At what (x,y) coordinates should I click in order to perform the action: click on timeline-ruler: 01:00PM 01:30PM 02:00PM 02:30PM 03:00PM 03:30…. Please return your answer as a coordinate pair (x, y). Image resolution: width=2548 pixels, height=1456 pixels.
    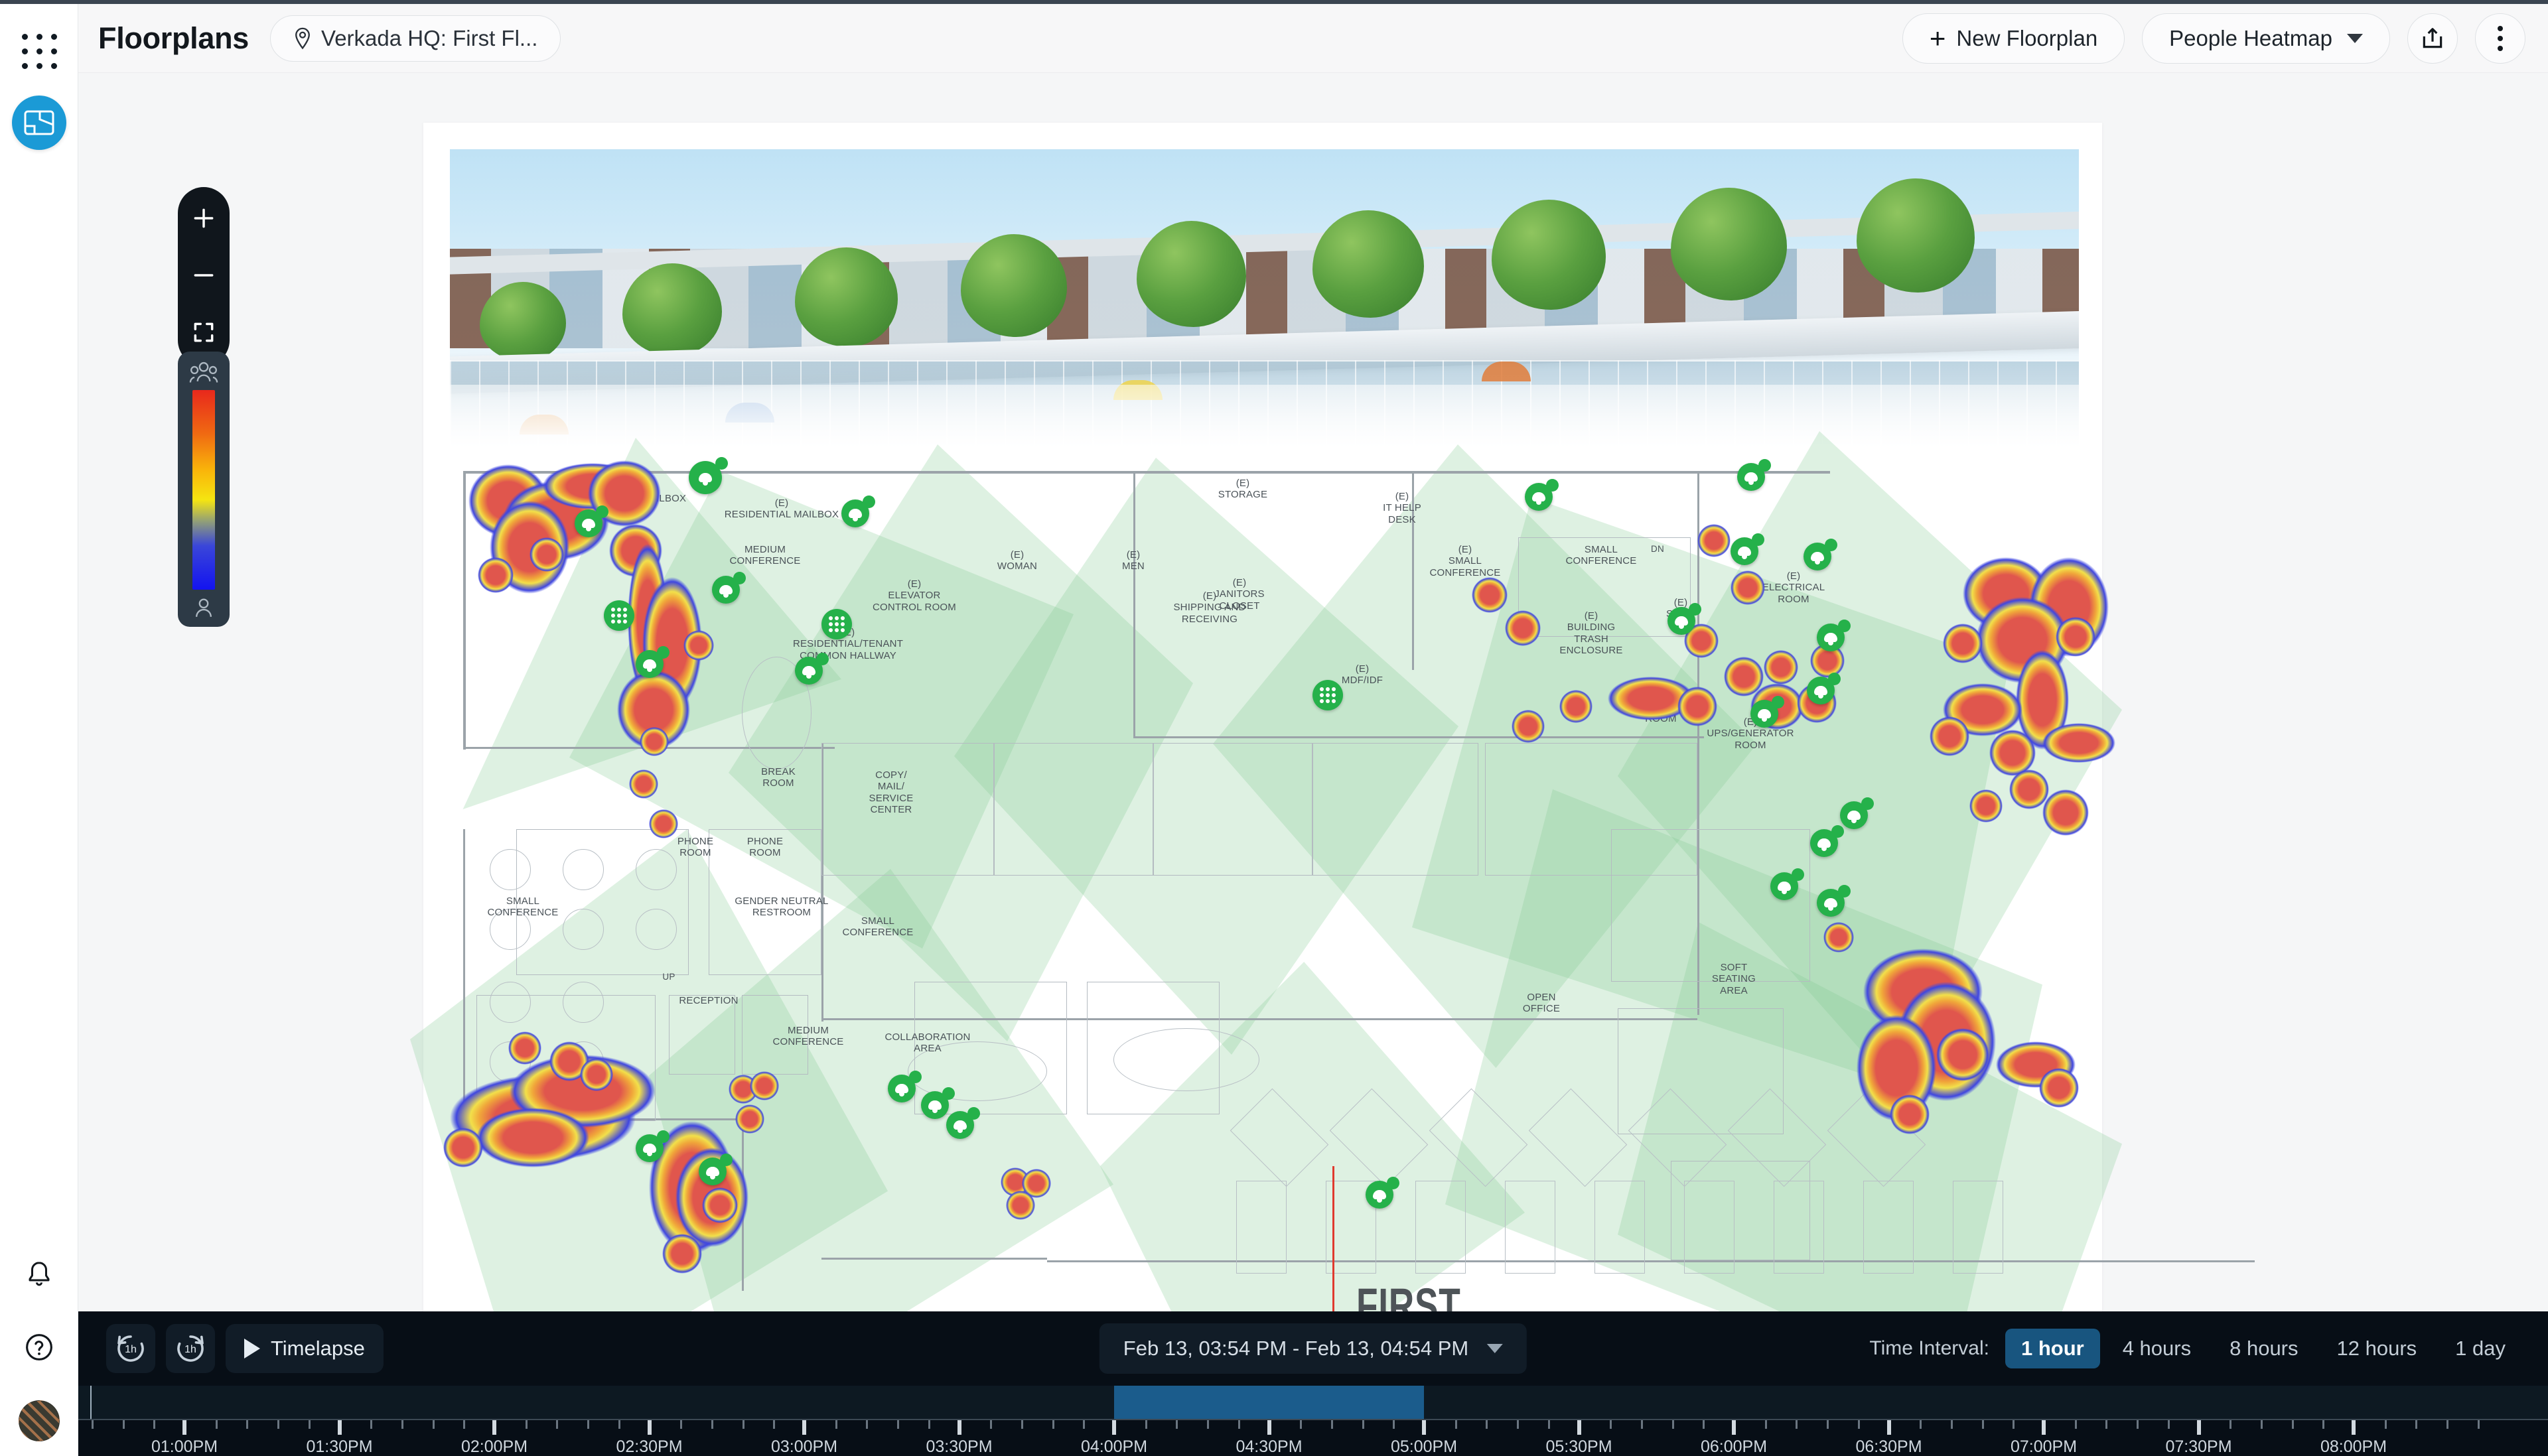
    Looking at the image, I should click on (1313, 1421).